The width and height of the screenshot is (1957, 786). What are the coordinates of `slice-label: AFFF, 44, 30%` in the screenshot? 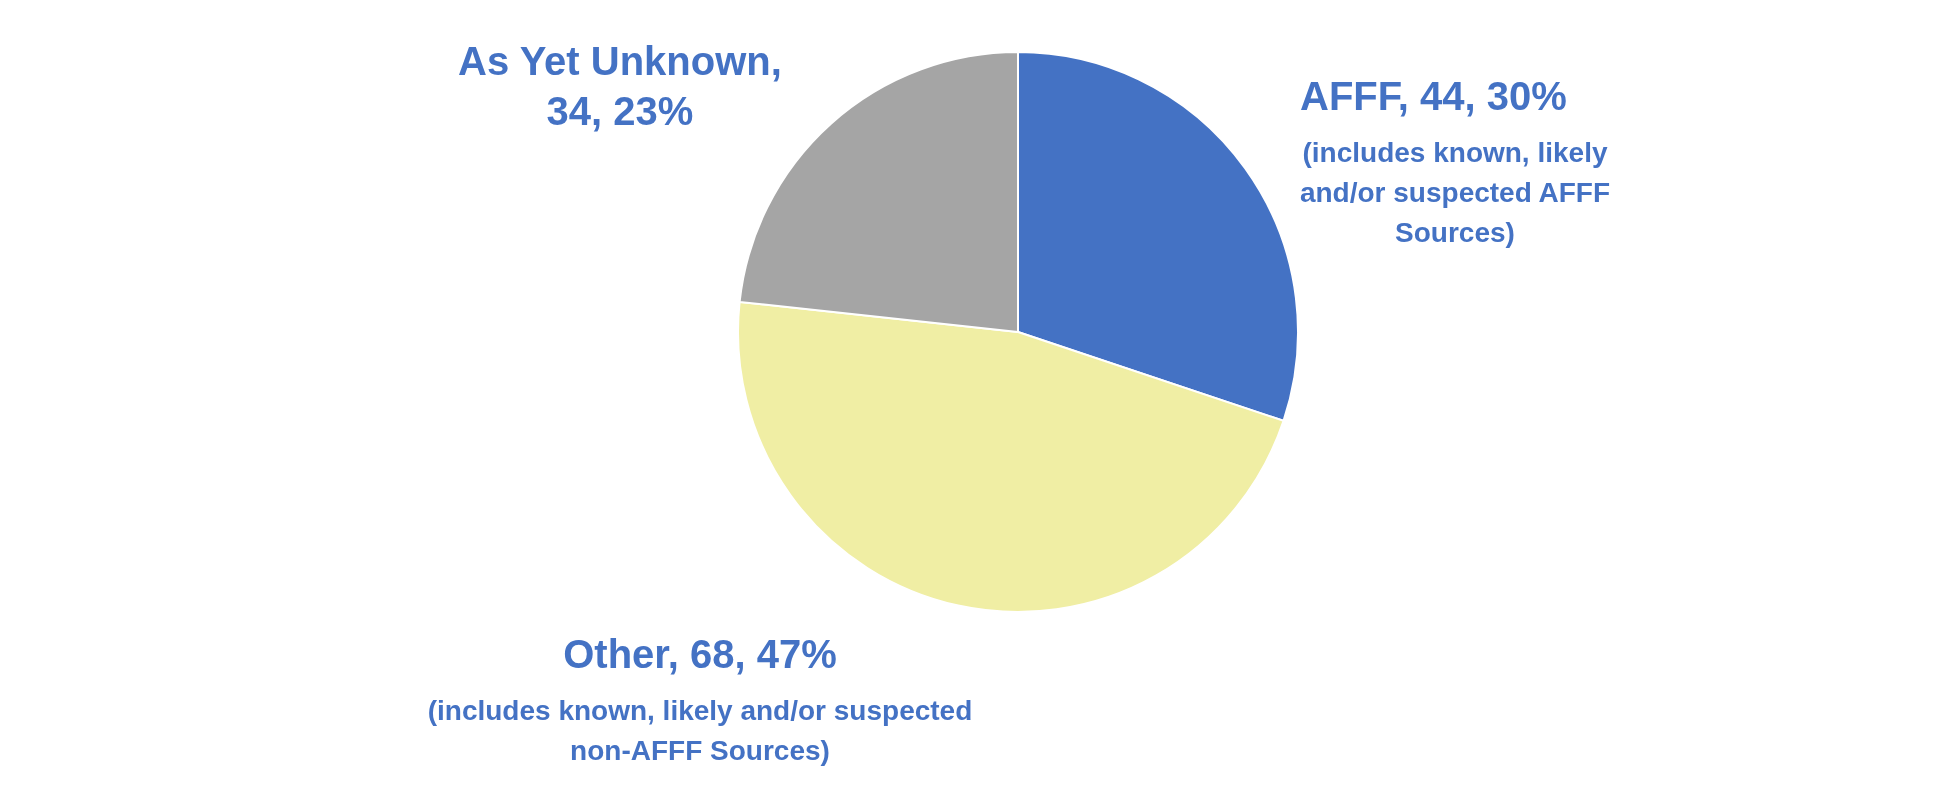 It's located at (1433, 96).